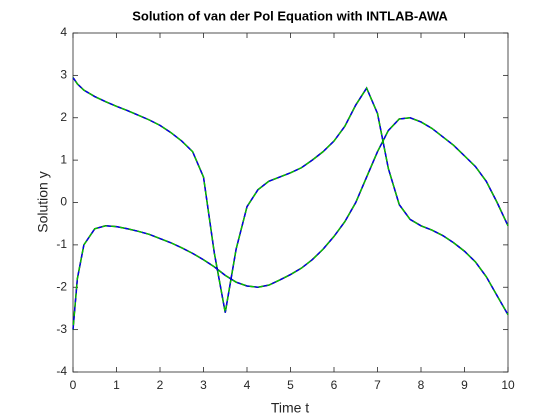 The height and width of the screenshot is (420, 560). What do you see at coordinates (203, 385) in the screenshot?
I see `x-tick-label: 3` at bounding box center [203, 385].